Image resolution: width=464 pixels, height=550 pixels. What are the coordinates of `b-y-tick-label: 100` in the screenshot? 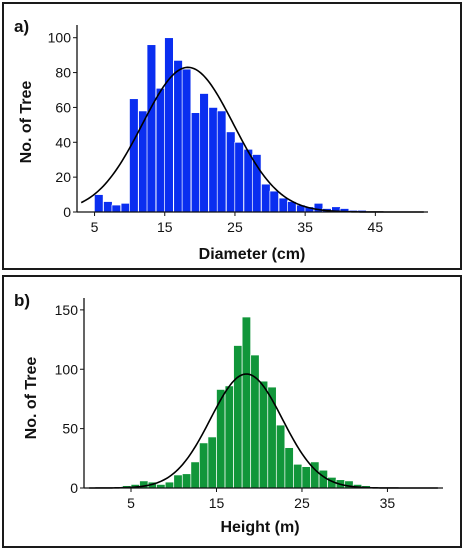 It's located at (67, 369).